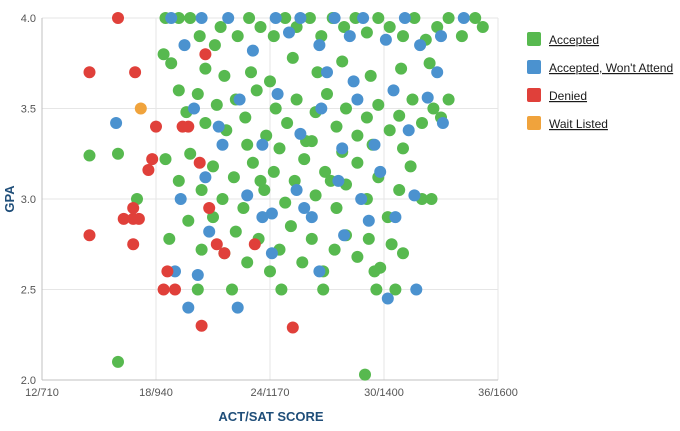 The width and height of the screenshot is (680, 431). Describe the element at coordinates (611, 68) in the screenshot. I see `legend-label-accepted-won-t-attend: Accepted, Won't Attend` at that location.